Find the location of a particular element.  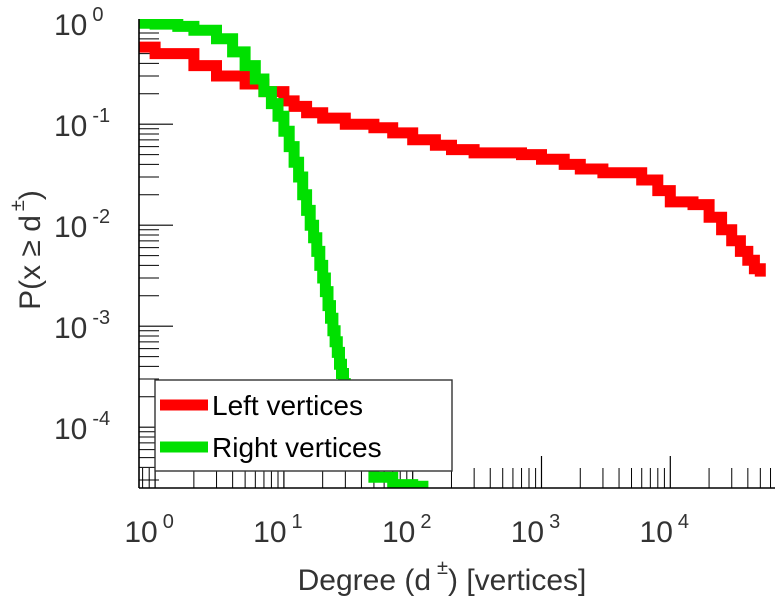

x-tick-label: 10 0 is located at coordinates (149, 530).